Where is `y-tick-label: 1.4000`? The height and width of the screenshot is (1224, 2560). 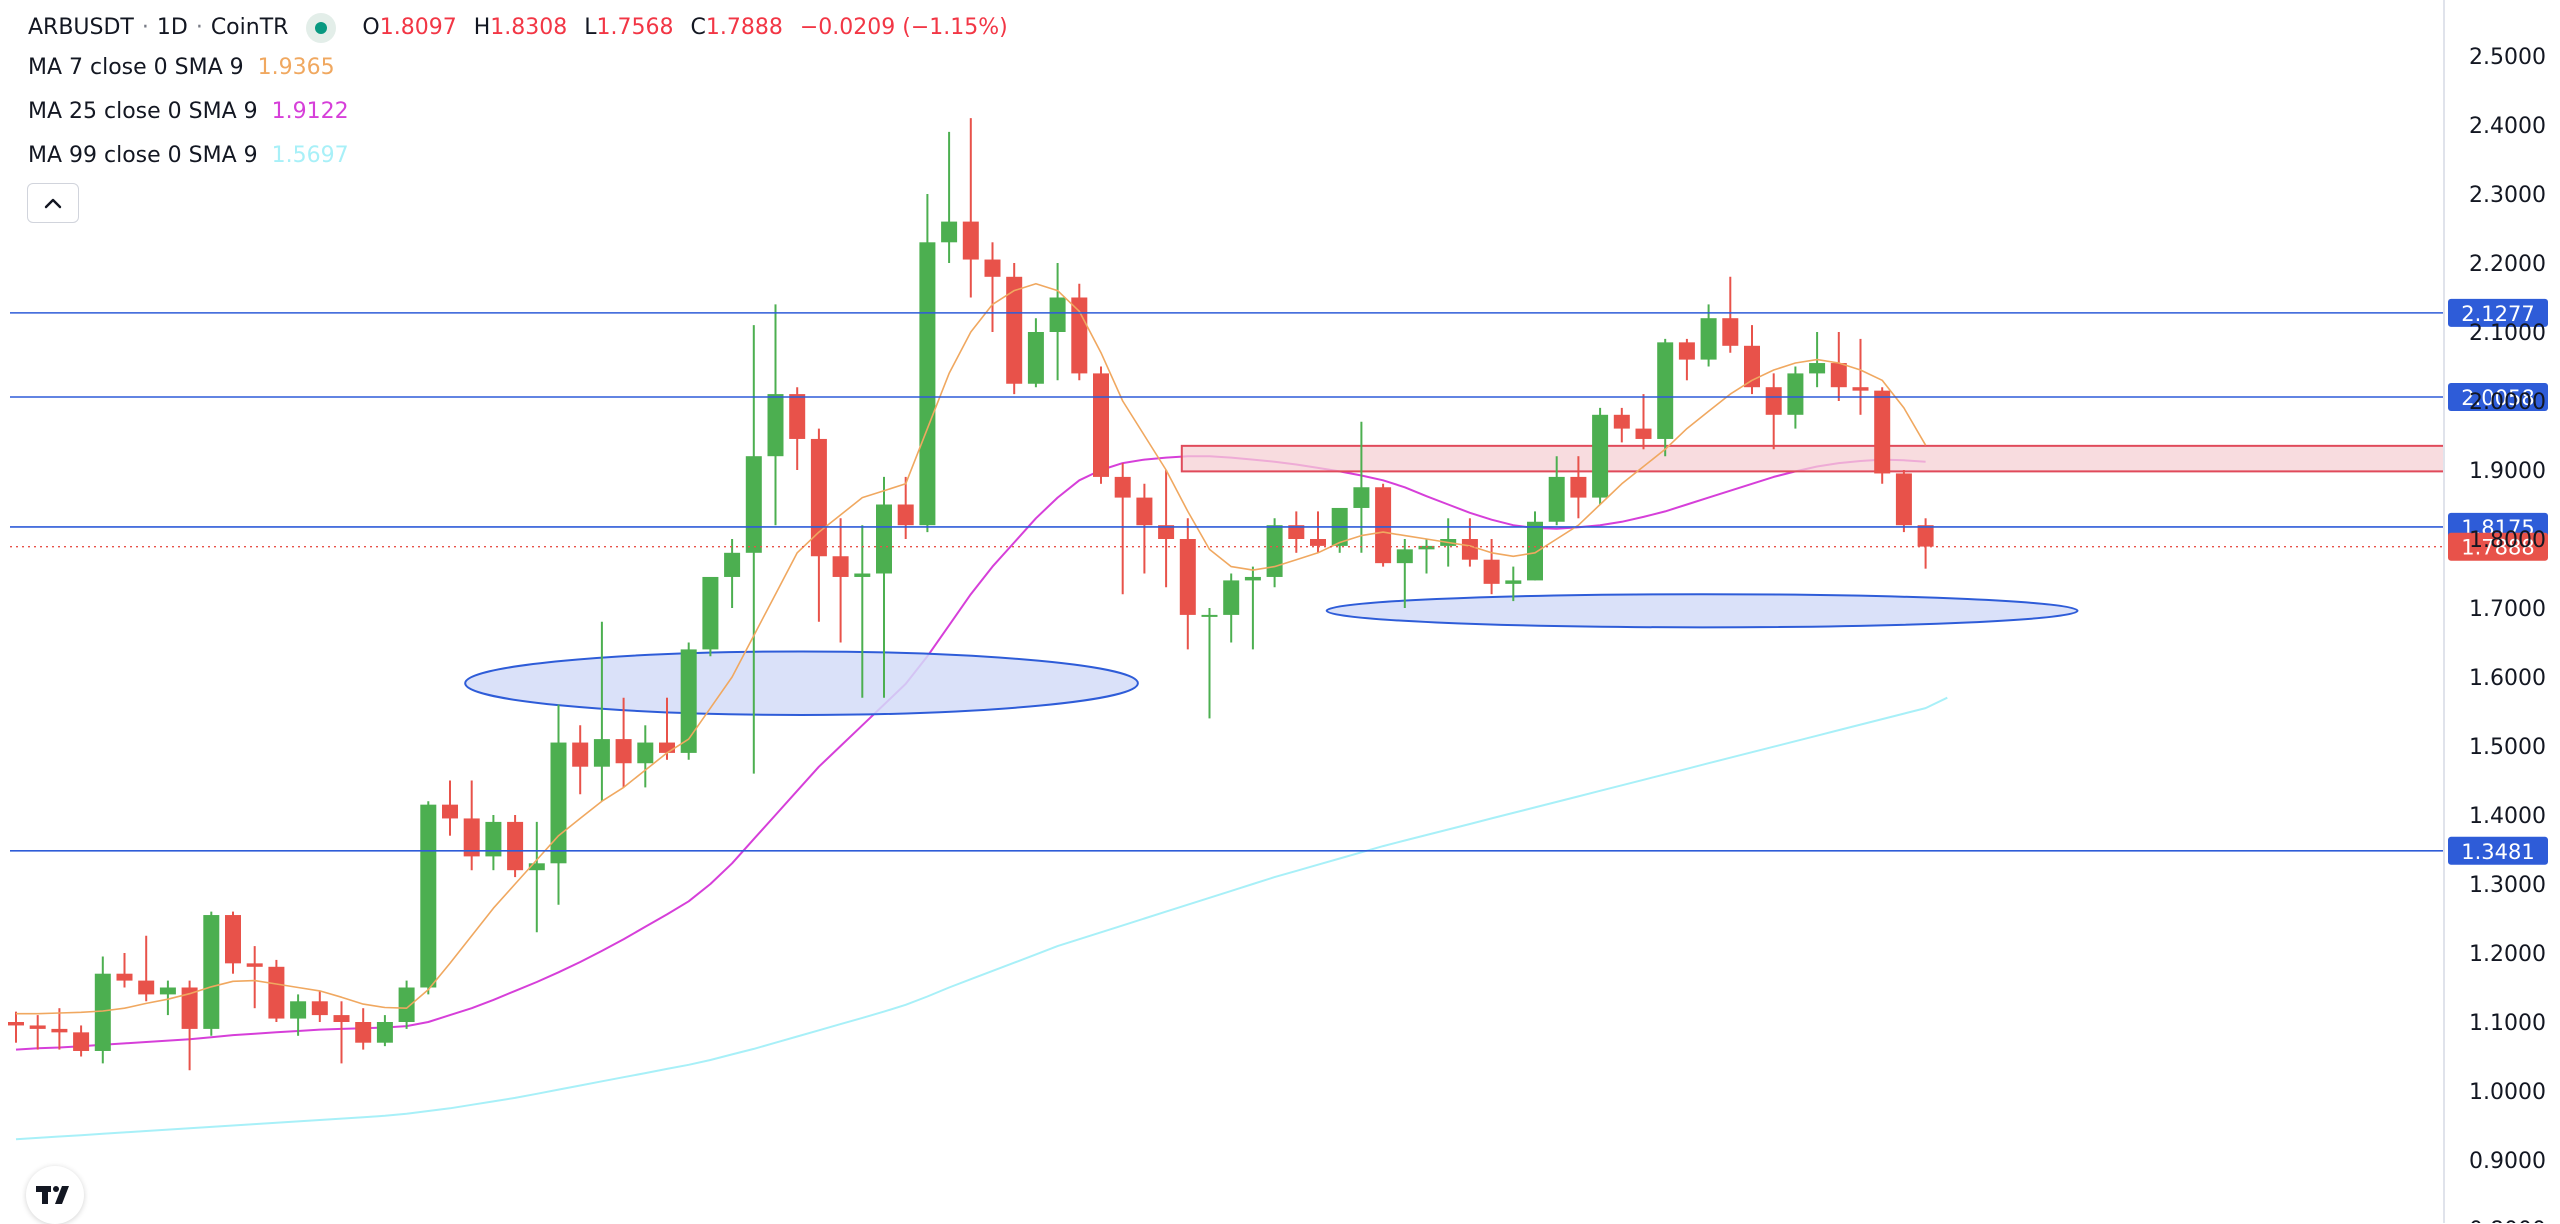 y-tick-label: 1.4000 is located at coordinates (2507, 816).